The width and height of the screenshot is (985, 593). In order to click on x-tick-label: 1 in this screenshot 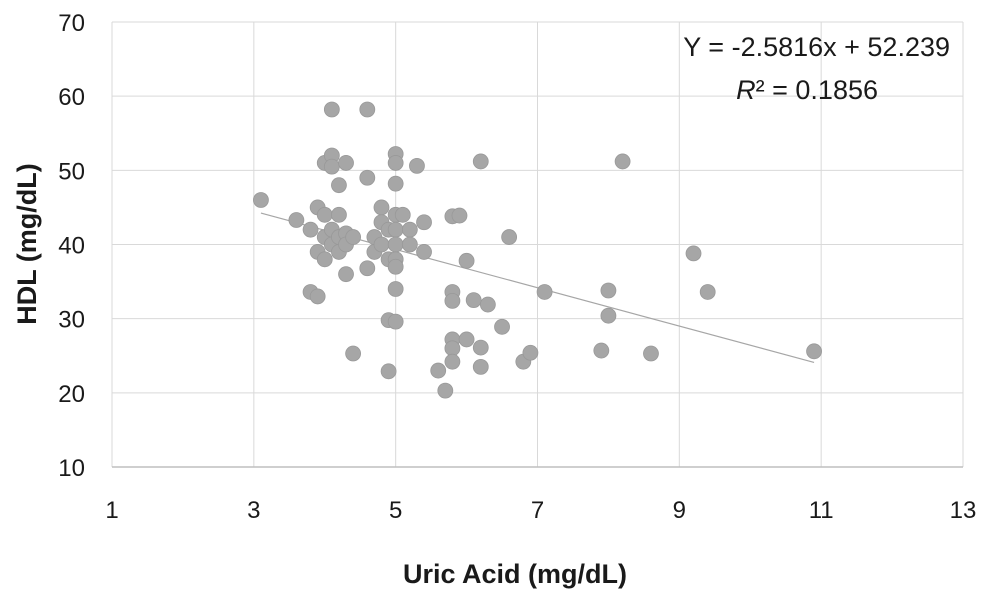, I will do `click(111, 510)`.